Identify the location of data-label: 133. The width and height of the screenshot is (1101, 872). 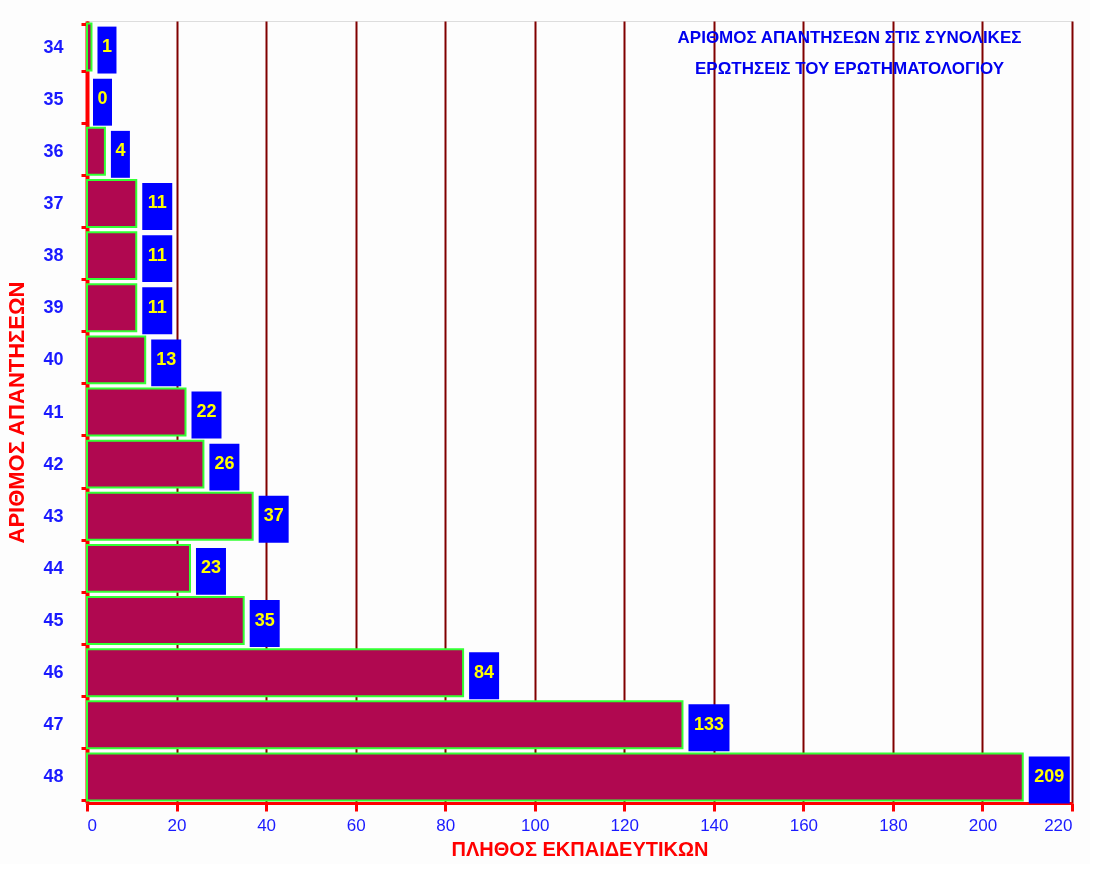
(708, 723).